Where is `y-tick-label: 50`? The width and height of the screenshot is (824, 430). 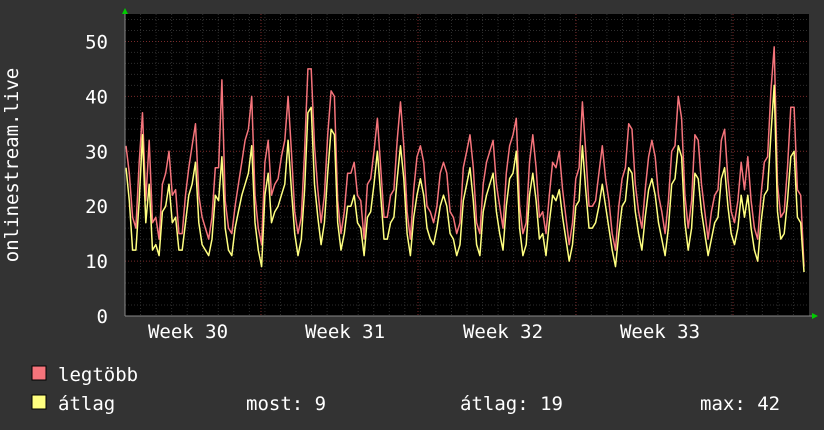
y-tick-label: 50 is located at coordinates (96, 42).